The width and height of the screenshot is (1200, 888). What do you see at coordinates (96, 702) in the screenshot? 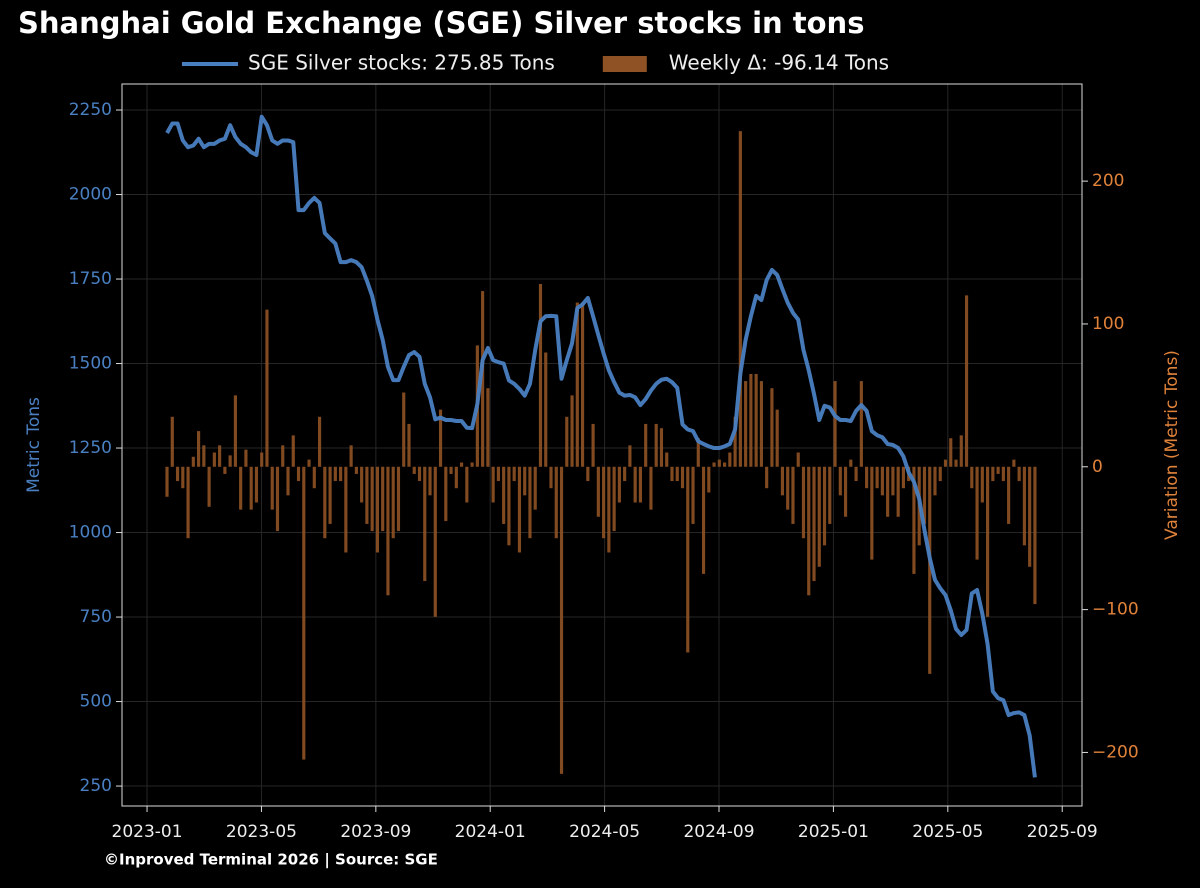
I see `y-tick-label: 500` at bounding box center [96, 702].